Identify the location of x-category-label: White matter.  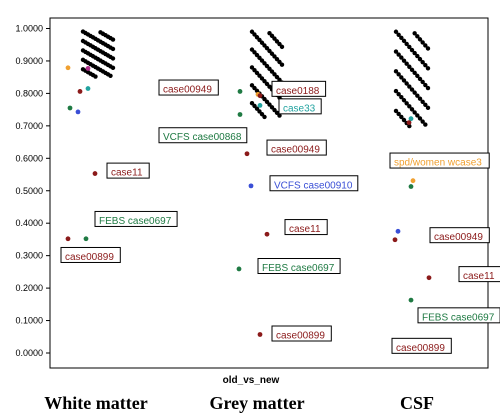
(95, 403).